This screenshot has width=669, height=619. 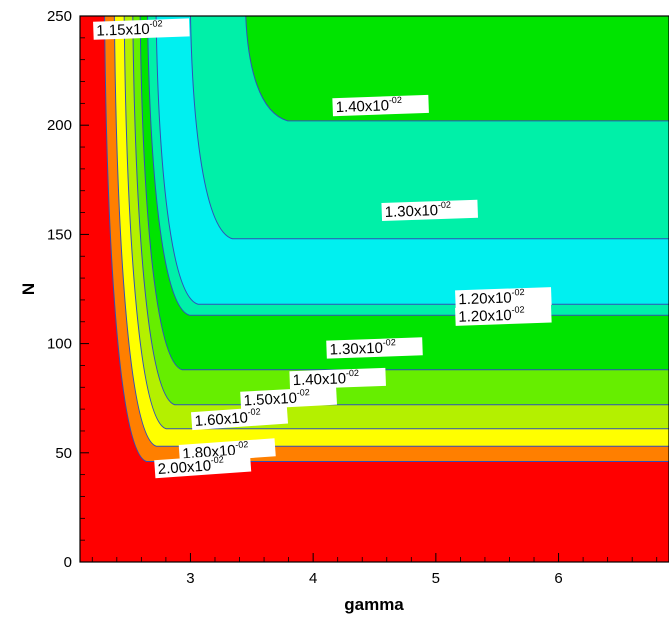 What do you see at coordinates (191, 466) in the screenshot?
I see `contour-label-text: 2.00x10-02` at bounding box center [191, 466].